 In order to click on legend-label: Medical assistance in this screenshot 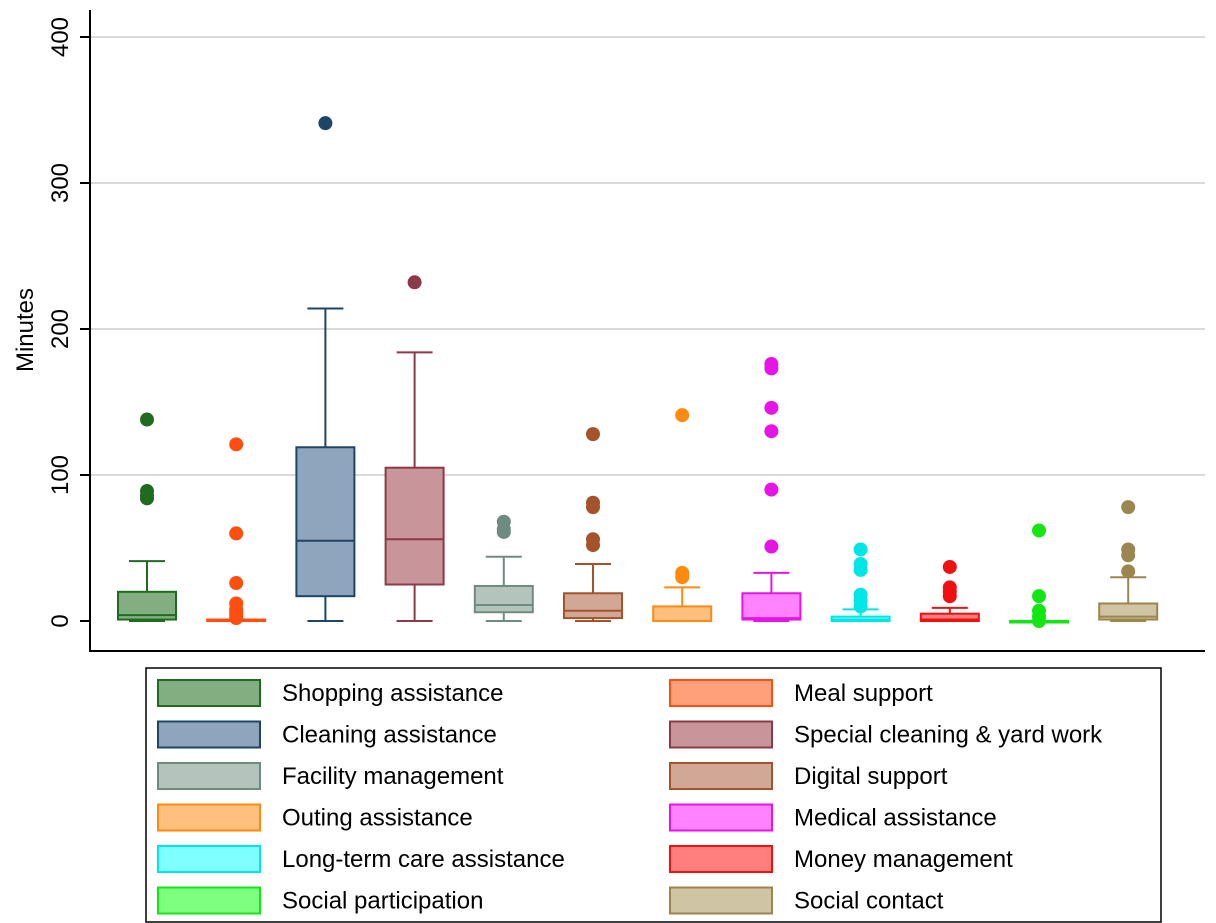, I will do `click(895, 818)`.